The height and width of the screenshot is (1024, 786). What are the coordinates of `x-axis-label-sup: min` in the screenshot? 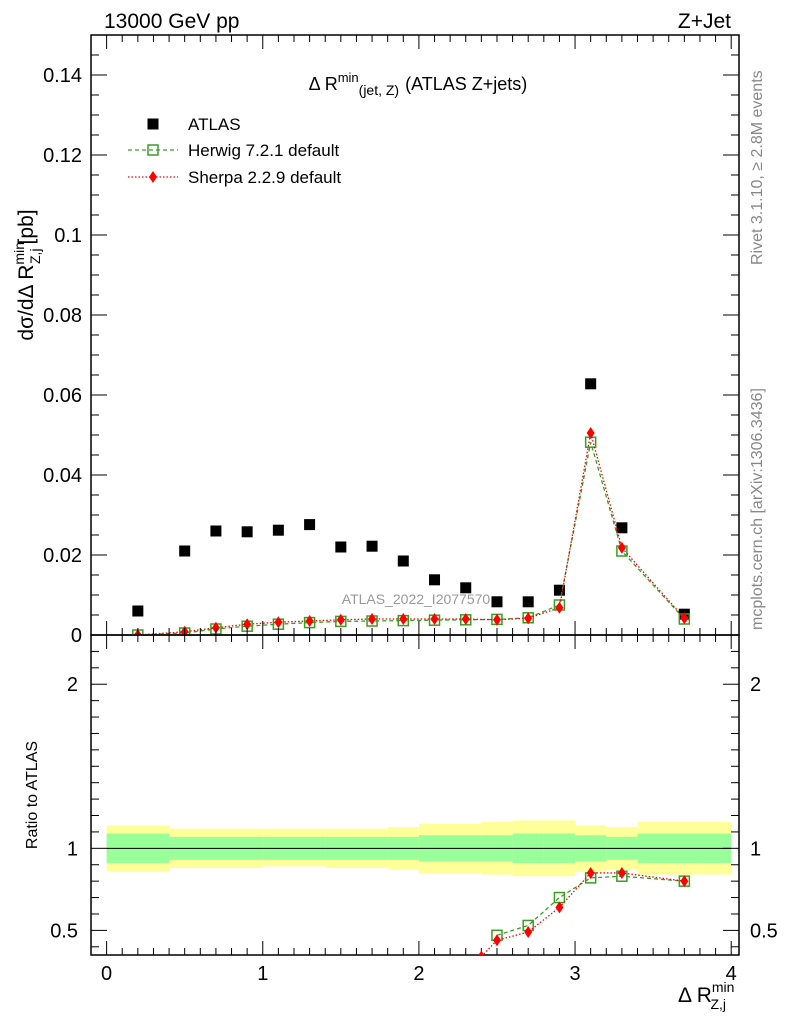 It's located at (723, 987).